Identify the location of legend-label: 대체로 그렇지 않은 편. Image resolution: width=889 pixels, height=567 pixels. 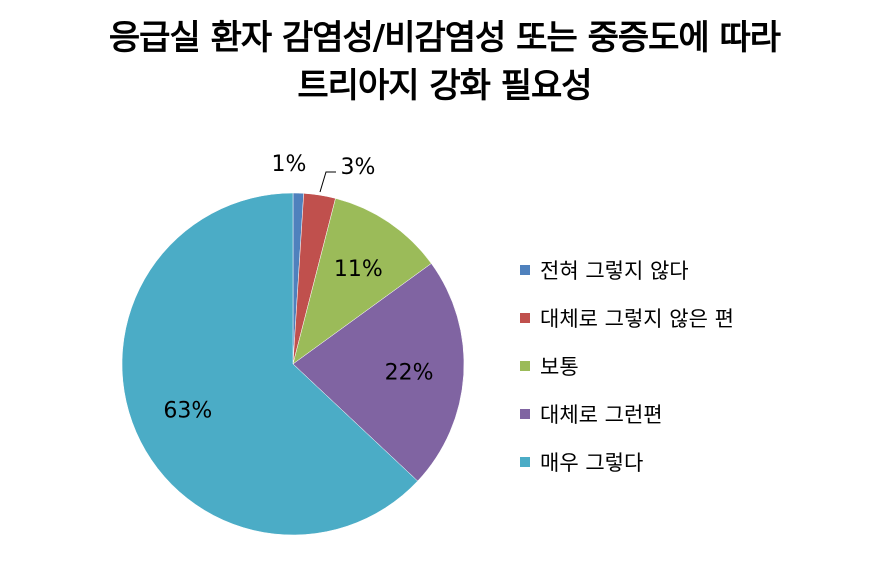
(637, 319).